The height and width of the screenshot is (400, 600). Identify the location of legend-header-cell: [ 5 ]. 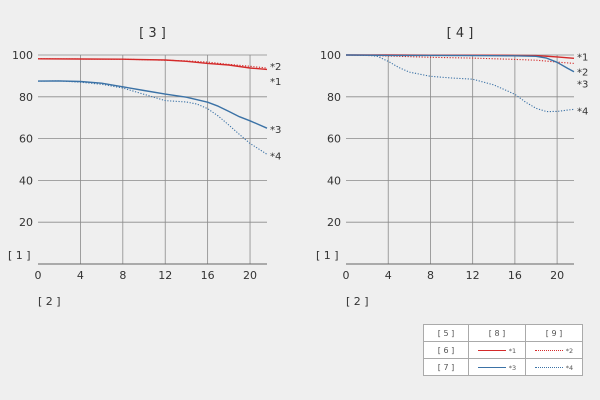
(446, 333).